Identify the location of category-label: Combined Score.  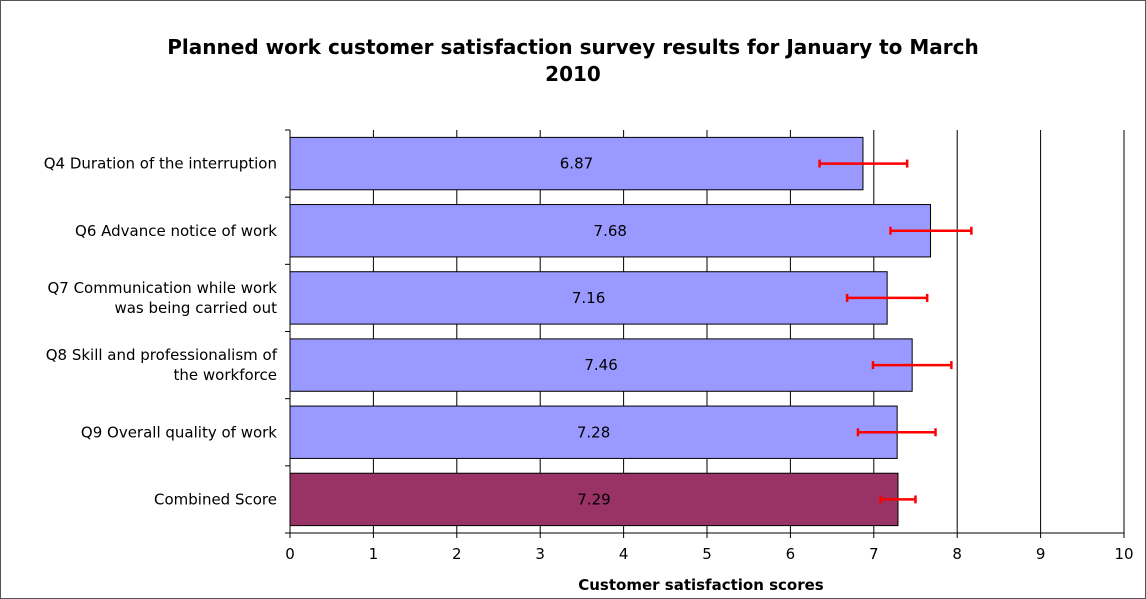
(215, 499).